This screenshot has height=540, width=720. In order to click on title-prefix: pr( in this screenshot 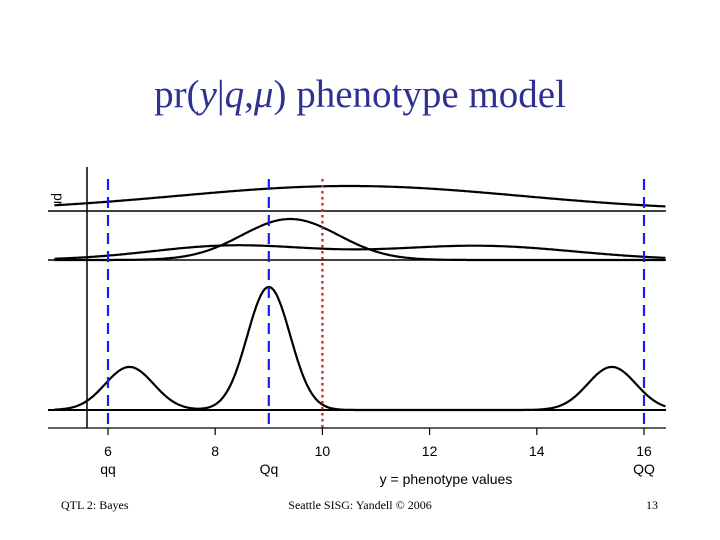, I will do `click(177, 94)`.